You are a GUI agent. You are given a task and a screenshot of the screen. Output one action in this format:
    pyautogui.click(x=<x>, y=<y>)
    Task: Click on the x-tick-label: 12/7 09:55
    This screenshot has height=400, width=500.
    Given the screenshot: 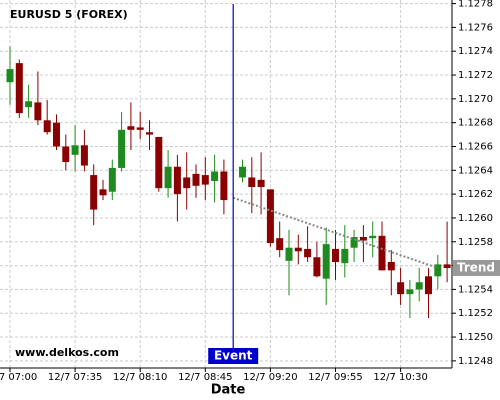 What is the action you would take?
    pyautogui.click(x=335, y=377)
    